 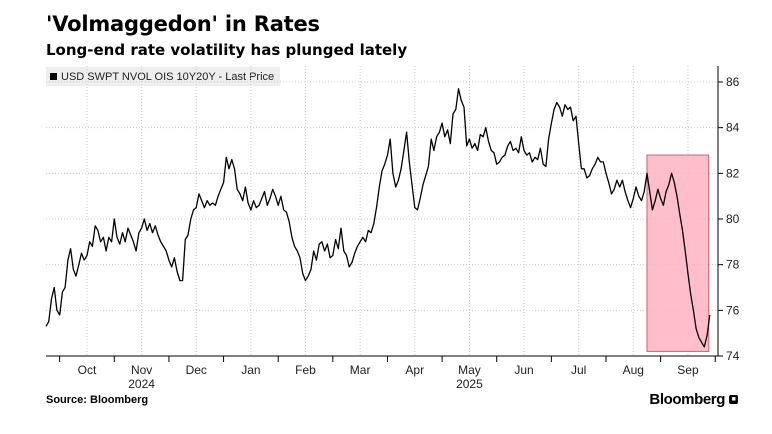 I want to click on x-tick-label: Jun, so click(x=523, y=370).